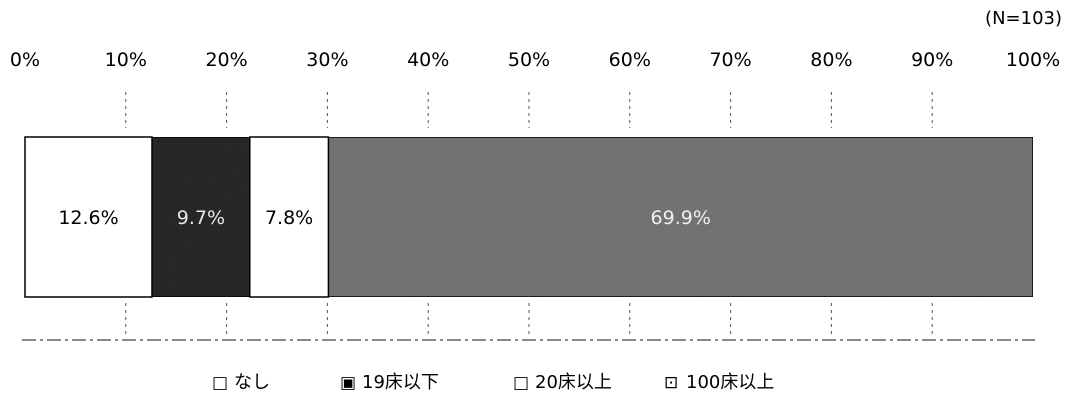 This screenshot has width=1073, height=400. Describe the element at coordinates (671, 383) in the screenshot. I see `legend-marker: ⊡` at that location.